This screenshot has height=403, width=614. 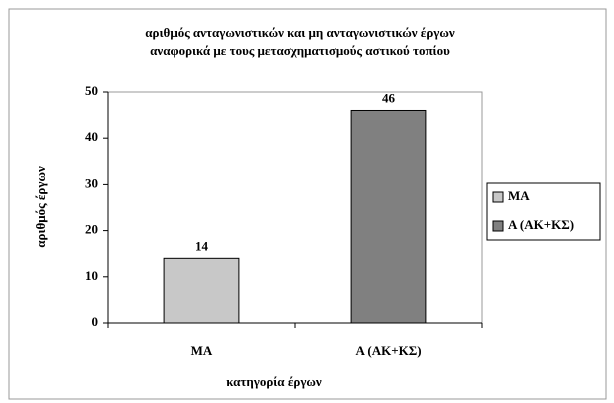 What do you see at coordinates (91, 182) in the screenshot?
I see `y-tick-label: 30` at bounding box center [91, 182].